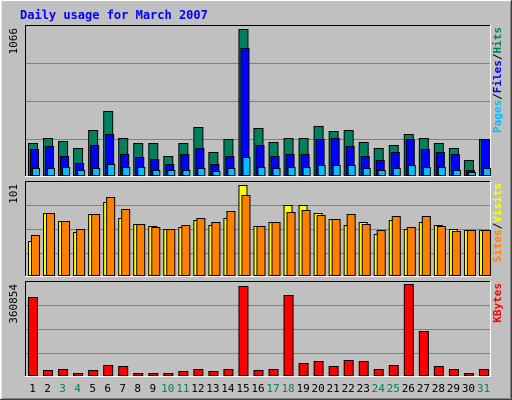 This screenshot has width=512, height=400. What do you see at coordinates (228, 388) in the screenshot?
I see `x-tick-label-day-14: 14` at bounding box center [228, 388].